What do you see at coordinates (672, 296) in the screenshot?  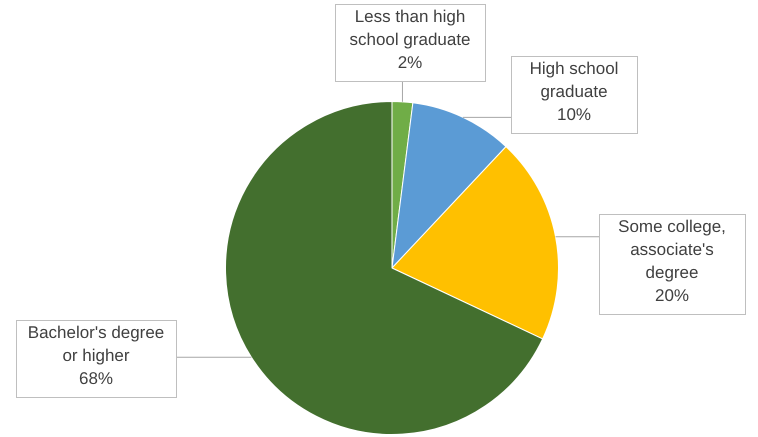 I see `data-label: 20%` at bounding box center [672, 296].